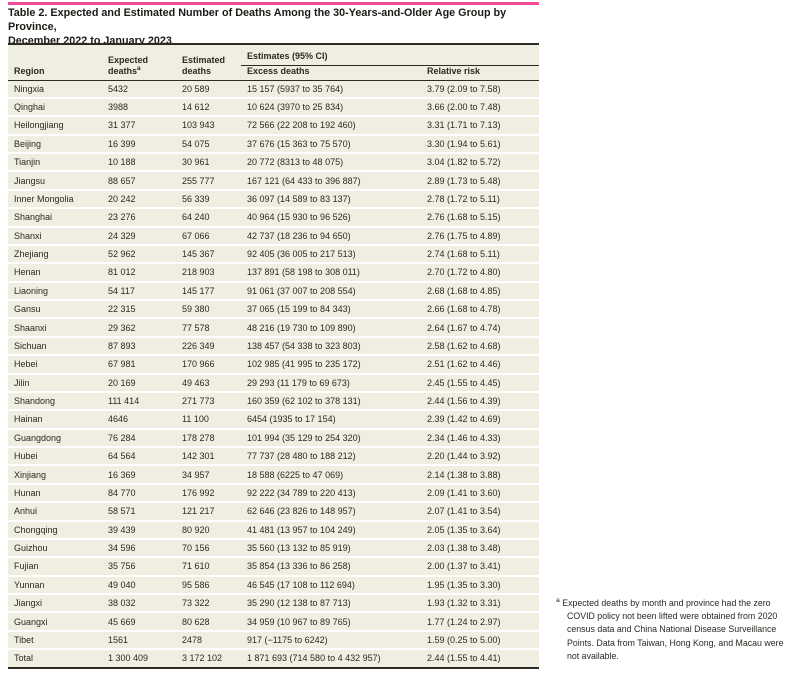  Describe the element at coordinates (55, 328) in the screenshot. I see `cell-region: Shaanxi` at that location.